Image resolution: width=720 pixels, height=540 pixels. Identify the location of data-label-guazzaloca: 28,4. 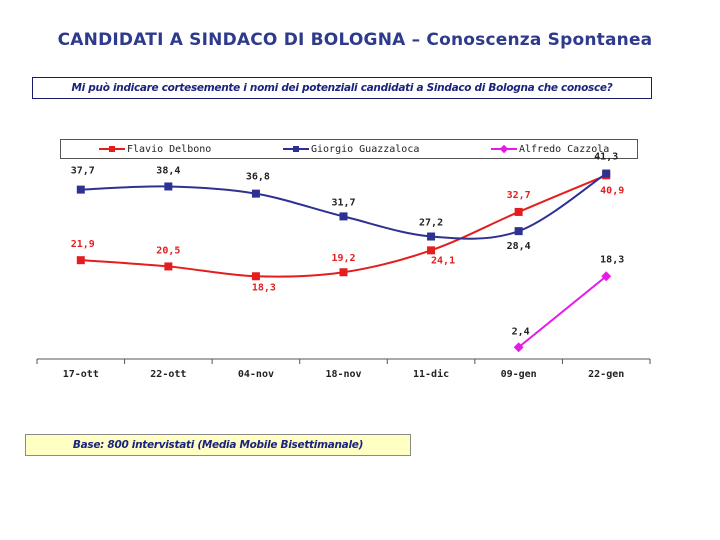
(519, 246).